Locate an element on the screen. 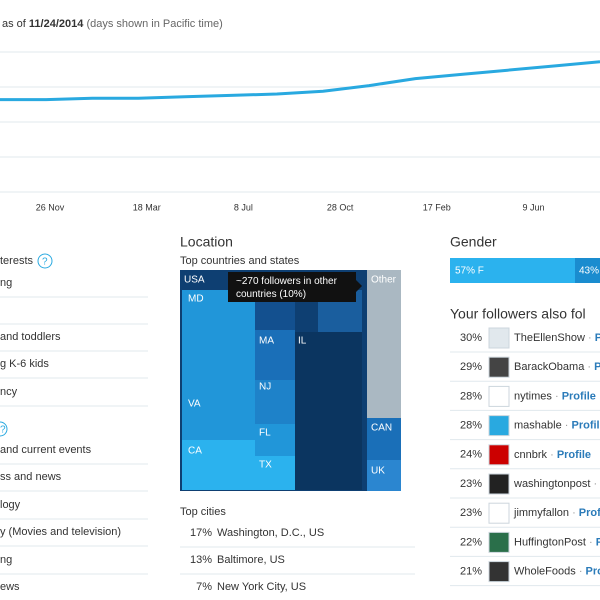  city-pct: 13% is located at coordinates (201, 560).